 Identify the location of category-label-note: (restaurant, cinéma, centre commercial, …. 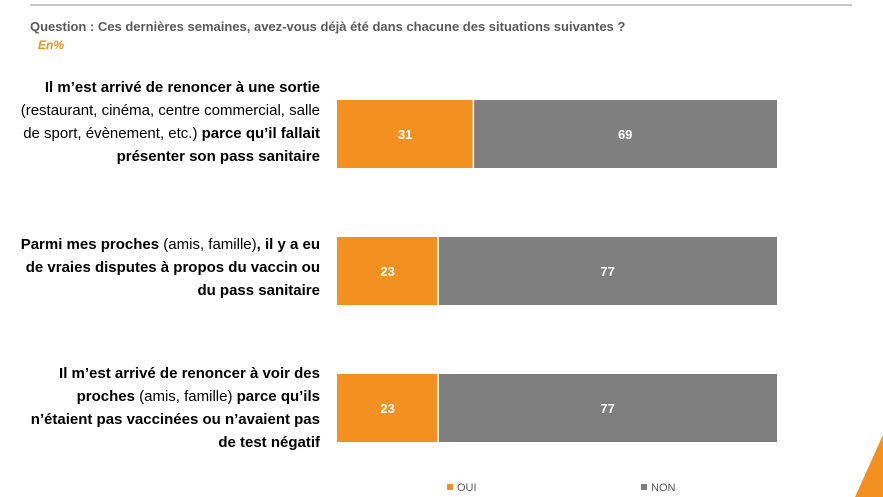
(170, 122).